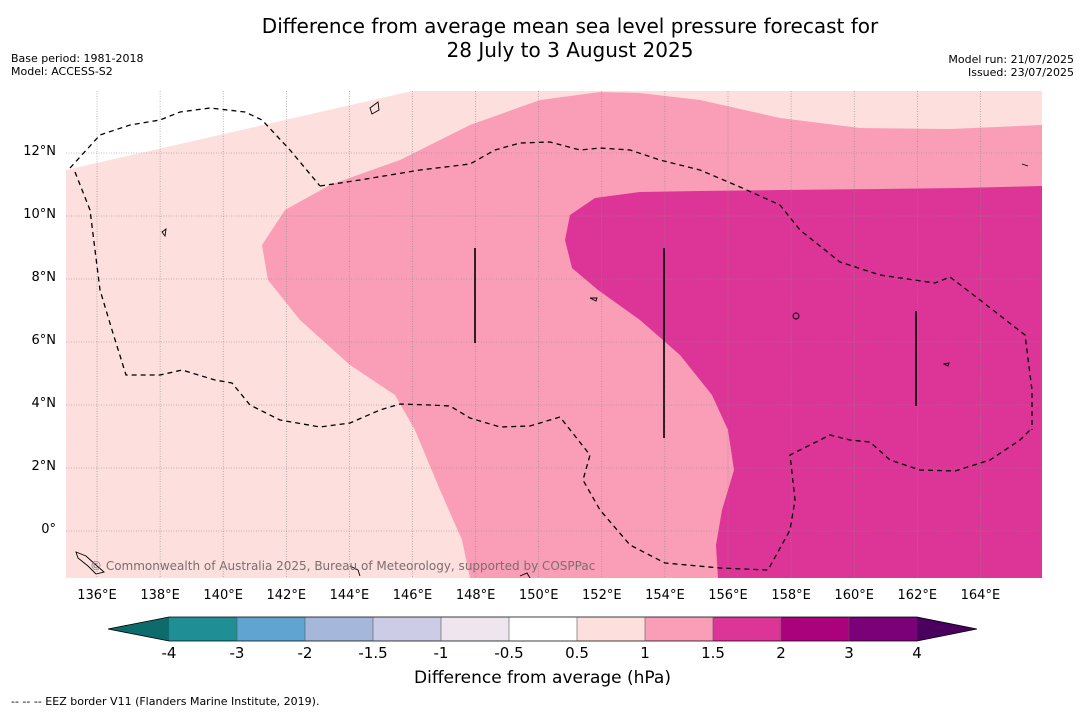 This screenshot has height=713, width=1085. What do you see at coordinates (728, 595) in the screenshot?
I see `longitude-tick-label: 156°E` at bounding box center [728, 595].